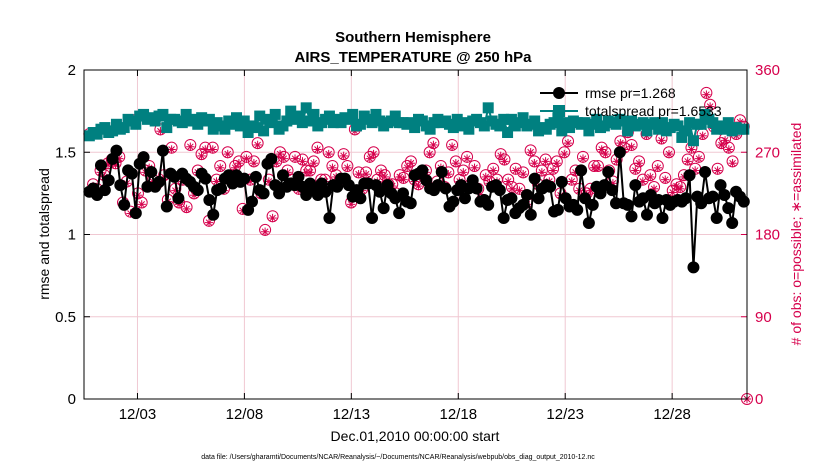 The width and height of the screenshot is (830, 470). I want to click on legend-rmse-marker, so click(559, 93).